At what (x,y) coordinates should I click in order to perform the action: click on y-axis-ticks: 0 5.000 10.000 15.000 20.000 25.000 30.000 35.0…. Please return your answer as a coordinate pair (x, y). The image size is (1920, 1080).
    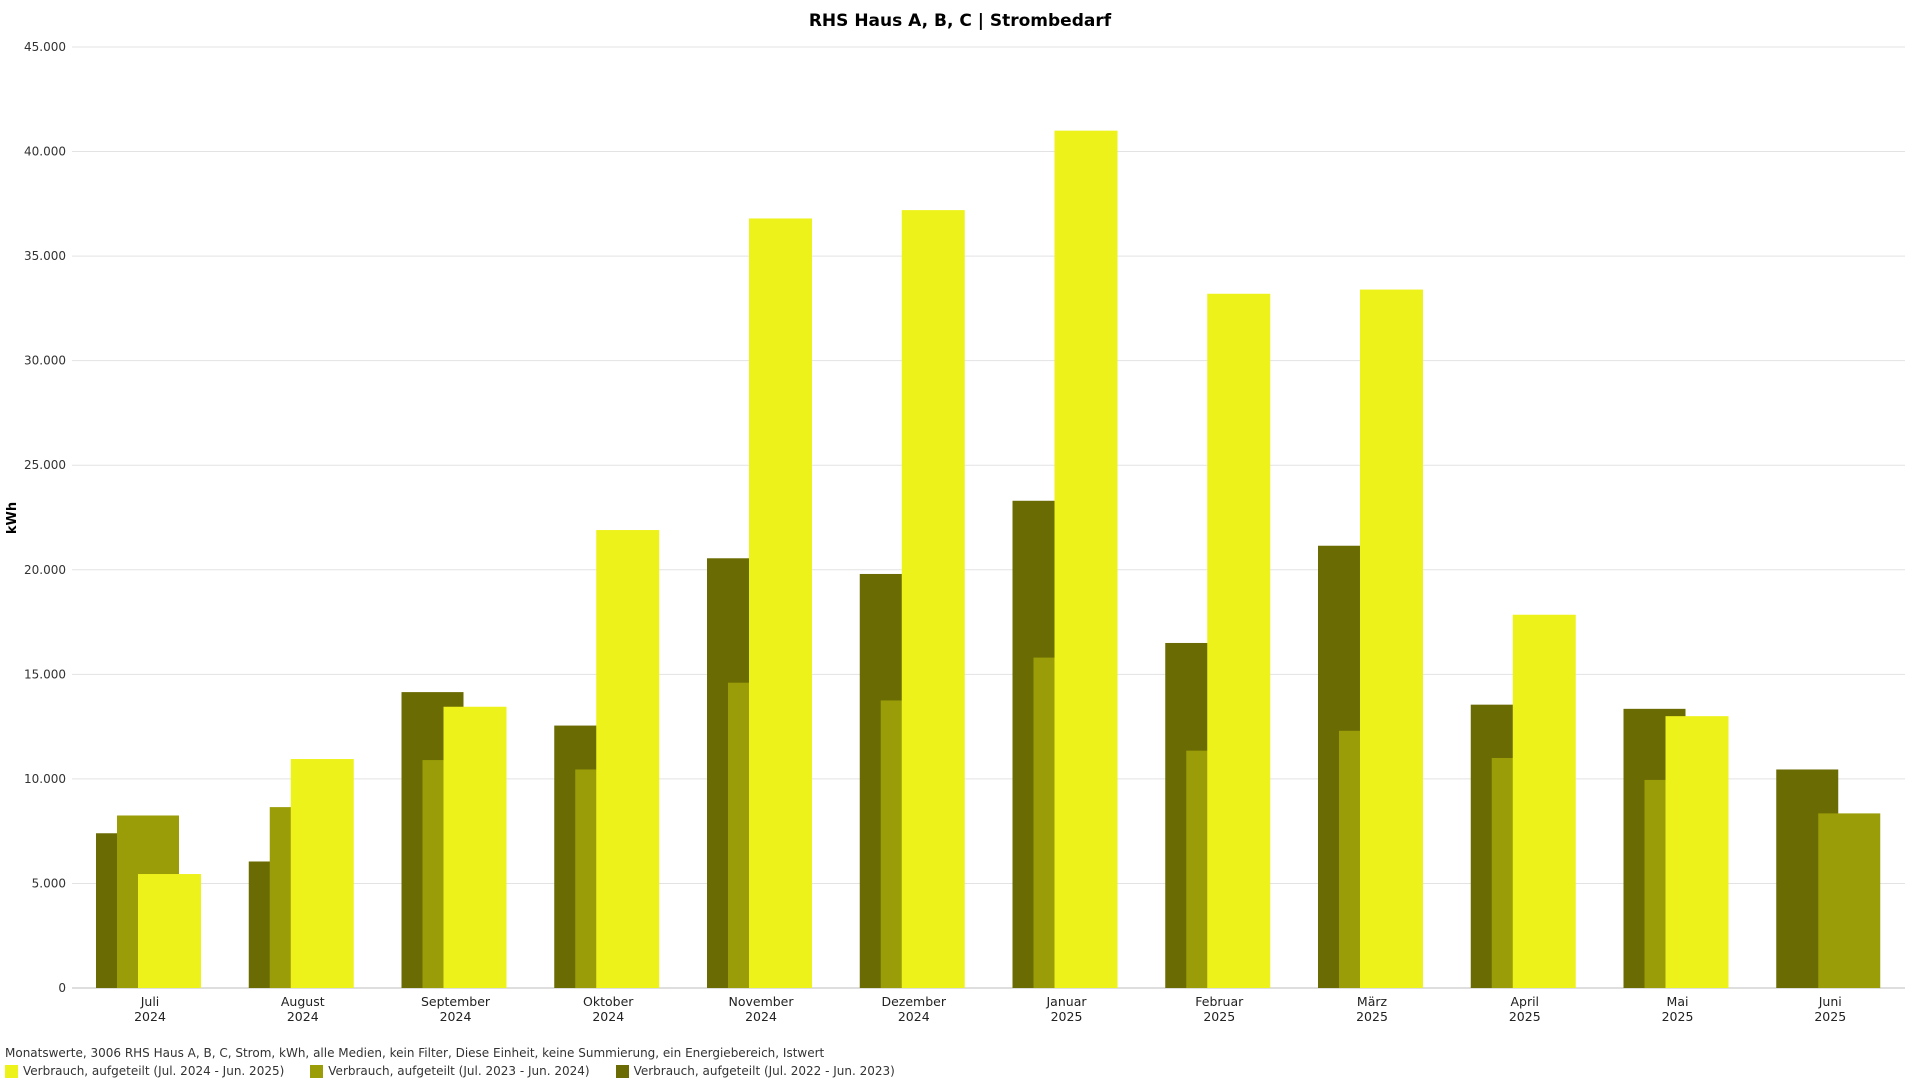
    Looking at the image, I should click on (45, 517).